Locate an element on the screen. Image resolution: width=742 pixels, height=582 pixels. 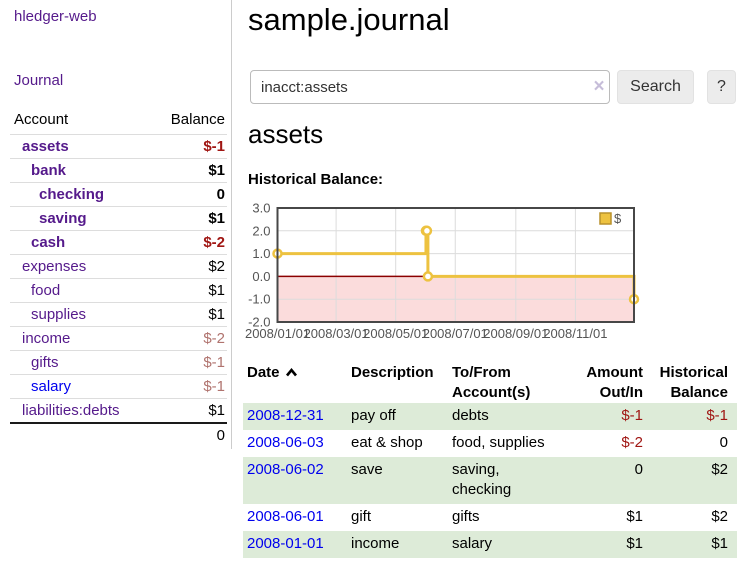
account-row: liabilities:debts $1 is located at coordinates (118, 410).